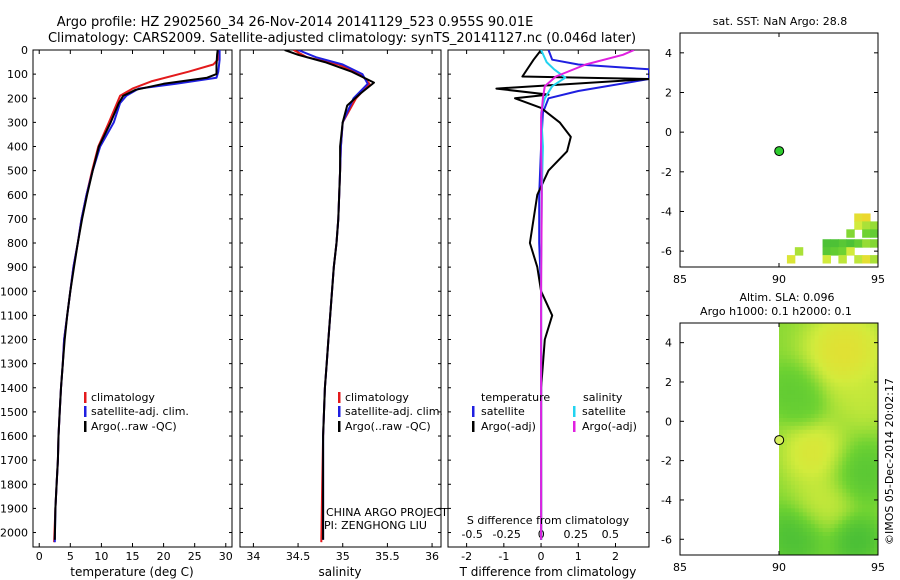  What do you see at coordinates (668, 421) in the screenshot?
I see `lat-tick-label: 0` at bounding box center [668, 421].